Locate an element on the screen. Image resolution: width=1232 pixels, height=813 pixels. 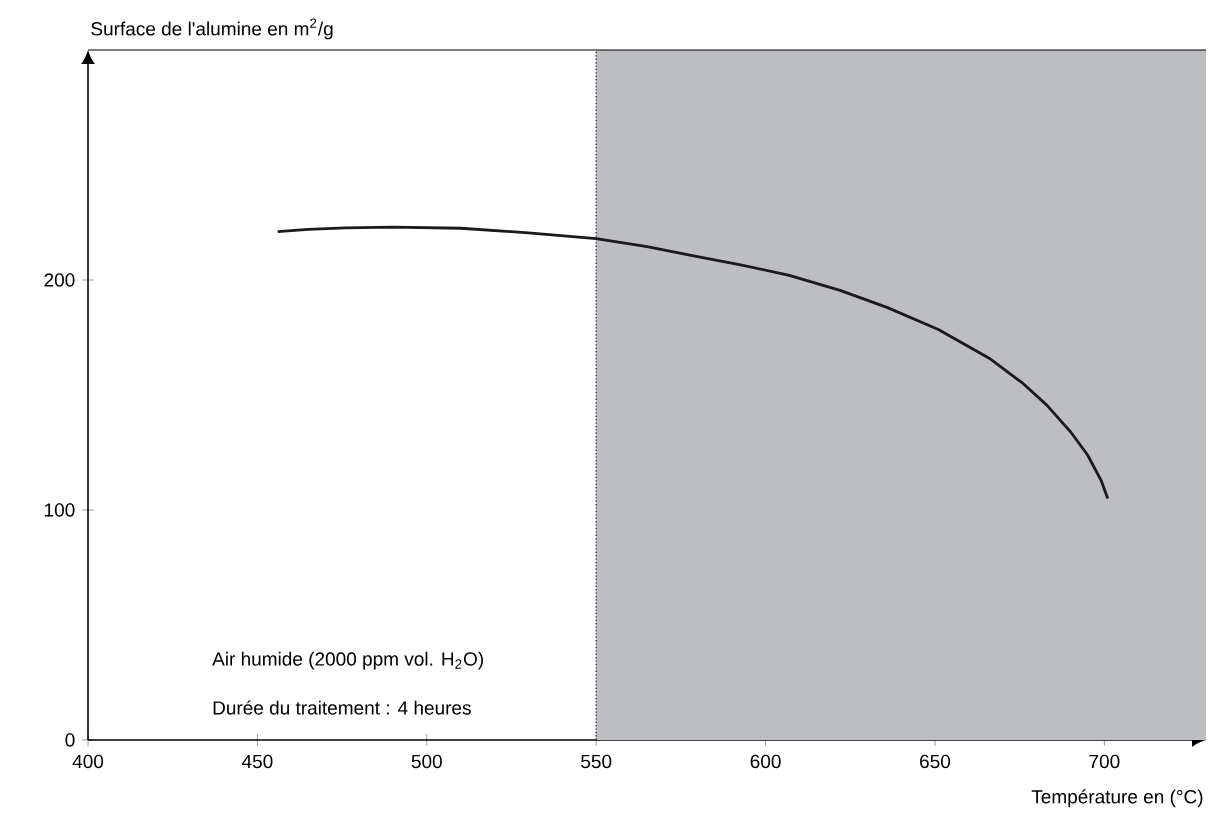
x-tick-label: 550 is located at coordinates (596, 761).